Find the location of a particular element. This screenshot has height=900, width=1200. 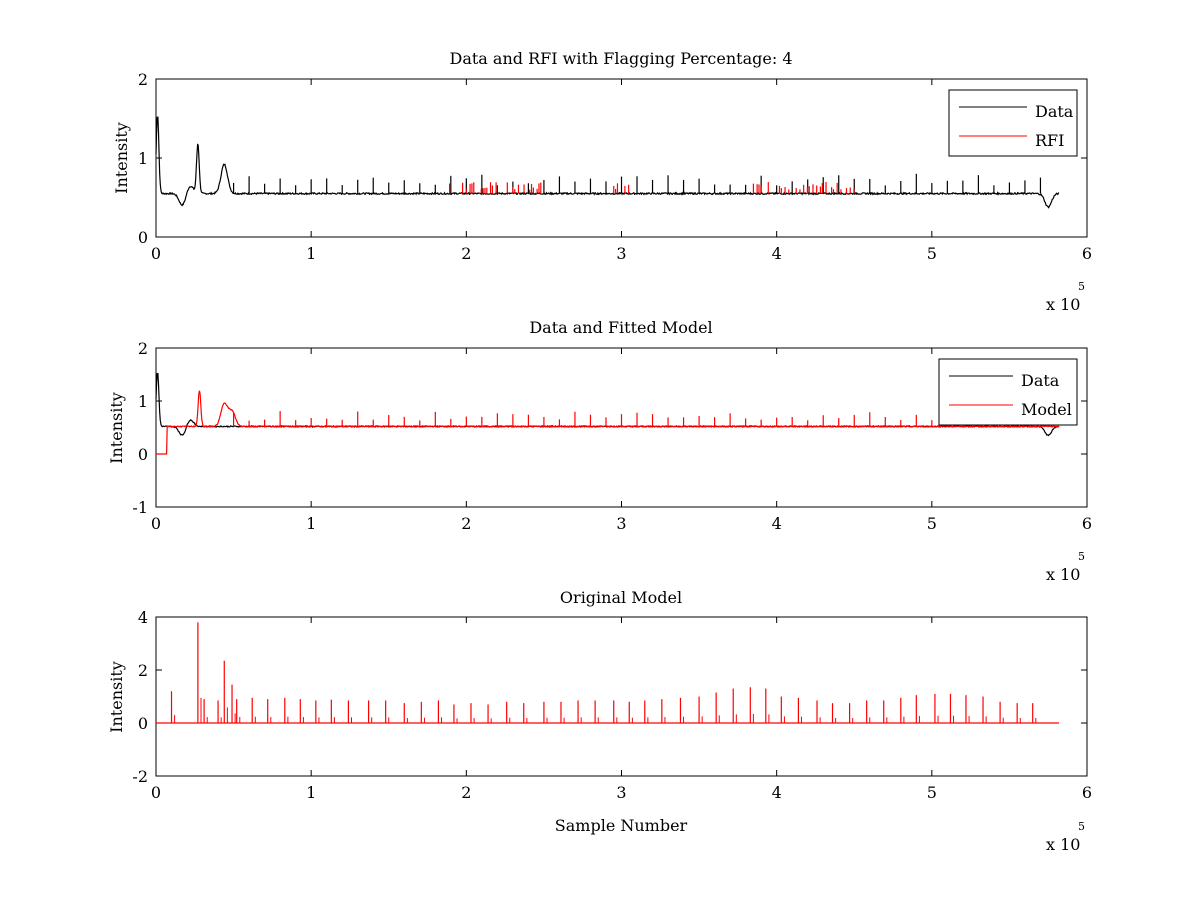

legend-1: Data RFI is located at coordinates (1013, 123).